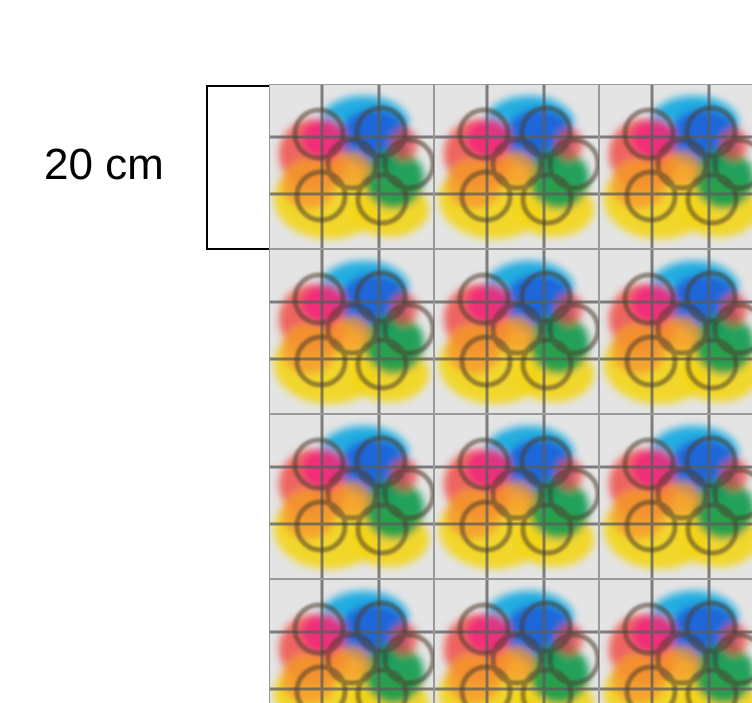  Describe the element at coordinates (104, 164) in the screenshot. I see `scale-label: 20 cm` at that location.